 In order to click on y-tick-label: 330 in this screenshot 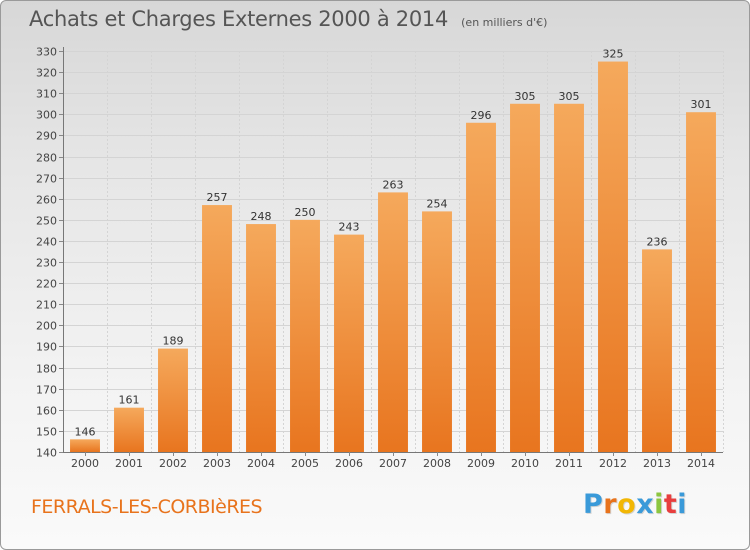, I will do `click(46, 52)`.